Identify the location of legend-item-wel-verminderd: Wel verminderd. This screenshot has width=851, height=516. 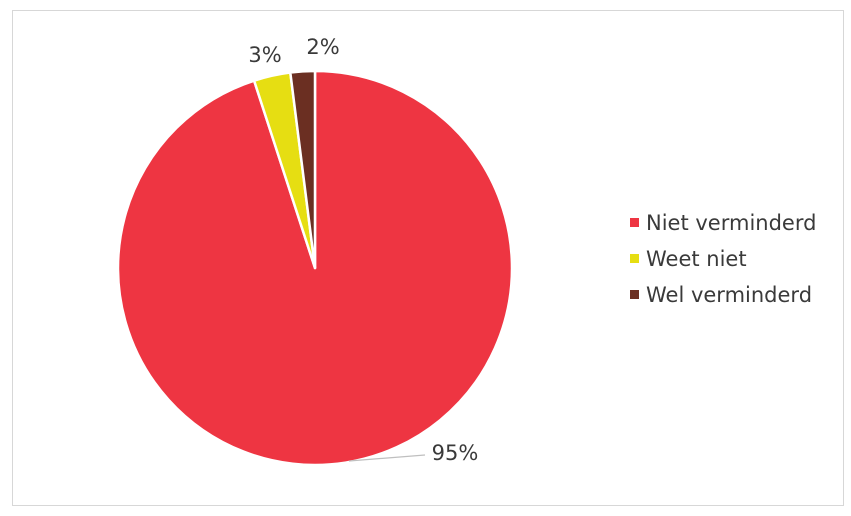
(737, 294).